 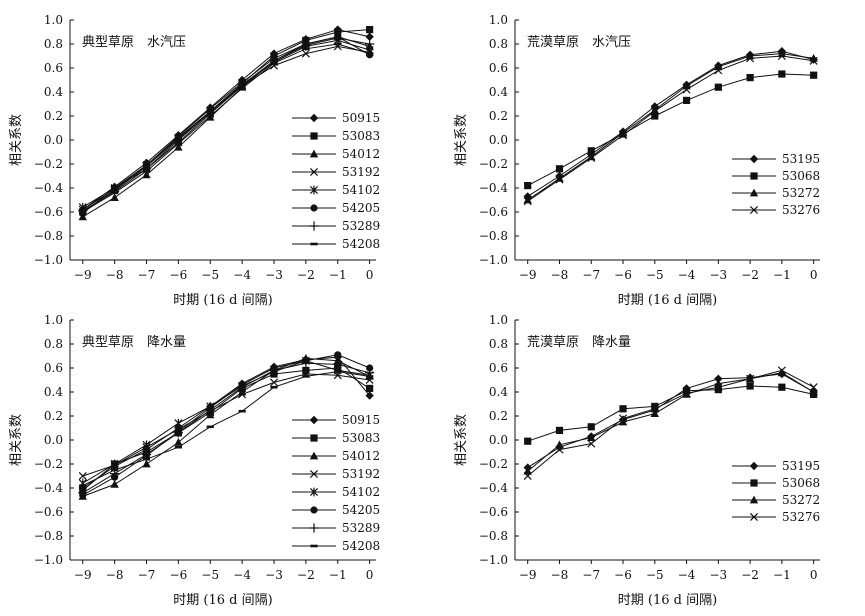 I want to click on y-tick-label: 0.4, so click(x=498, y=92).